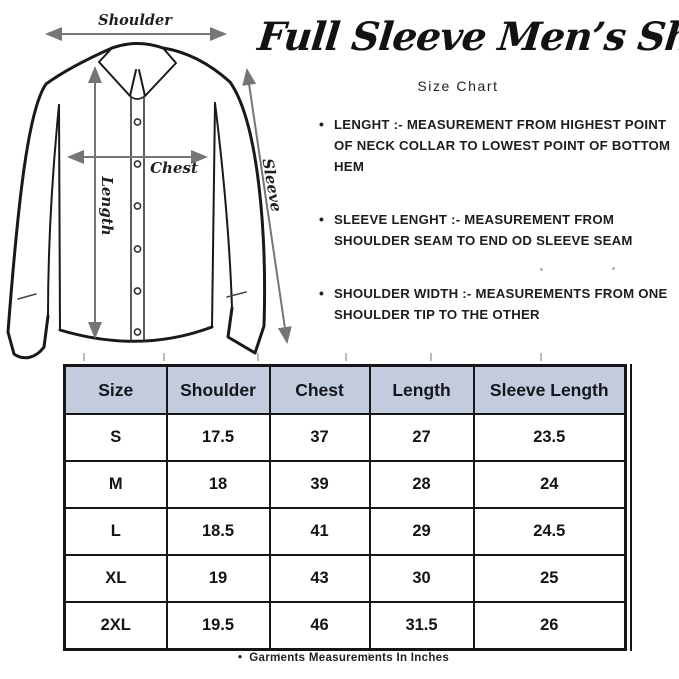  Describe the element at coordinates (458, 86) in the screenshot. I see `page-subtitle: Size Chart` at that location.